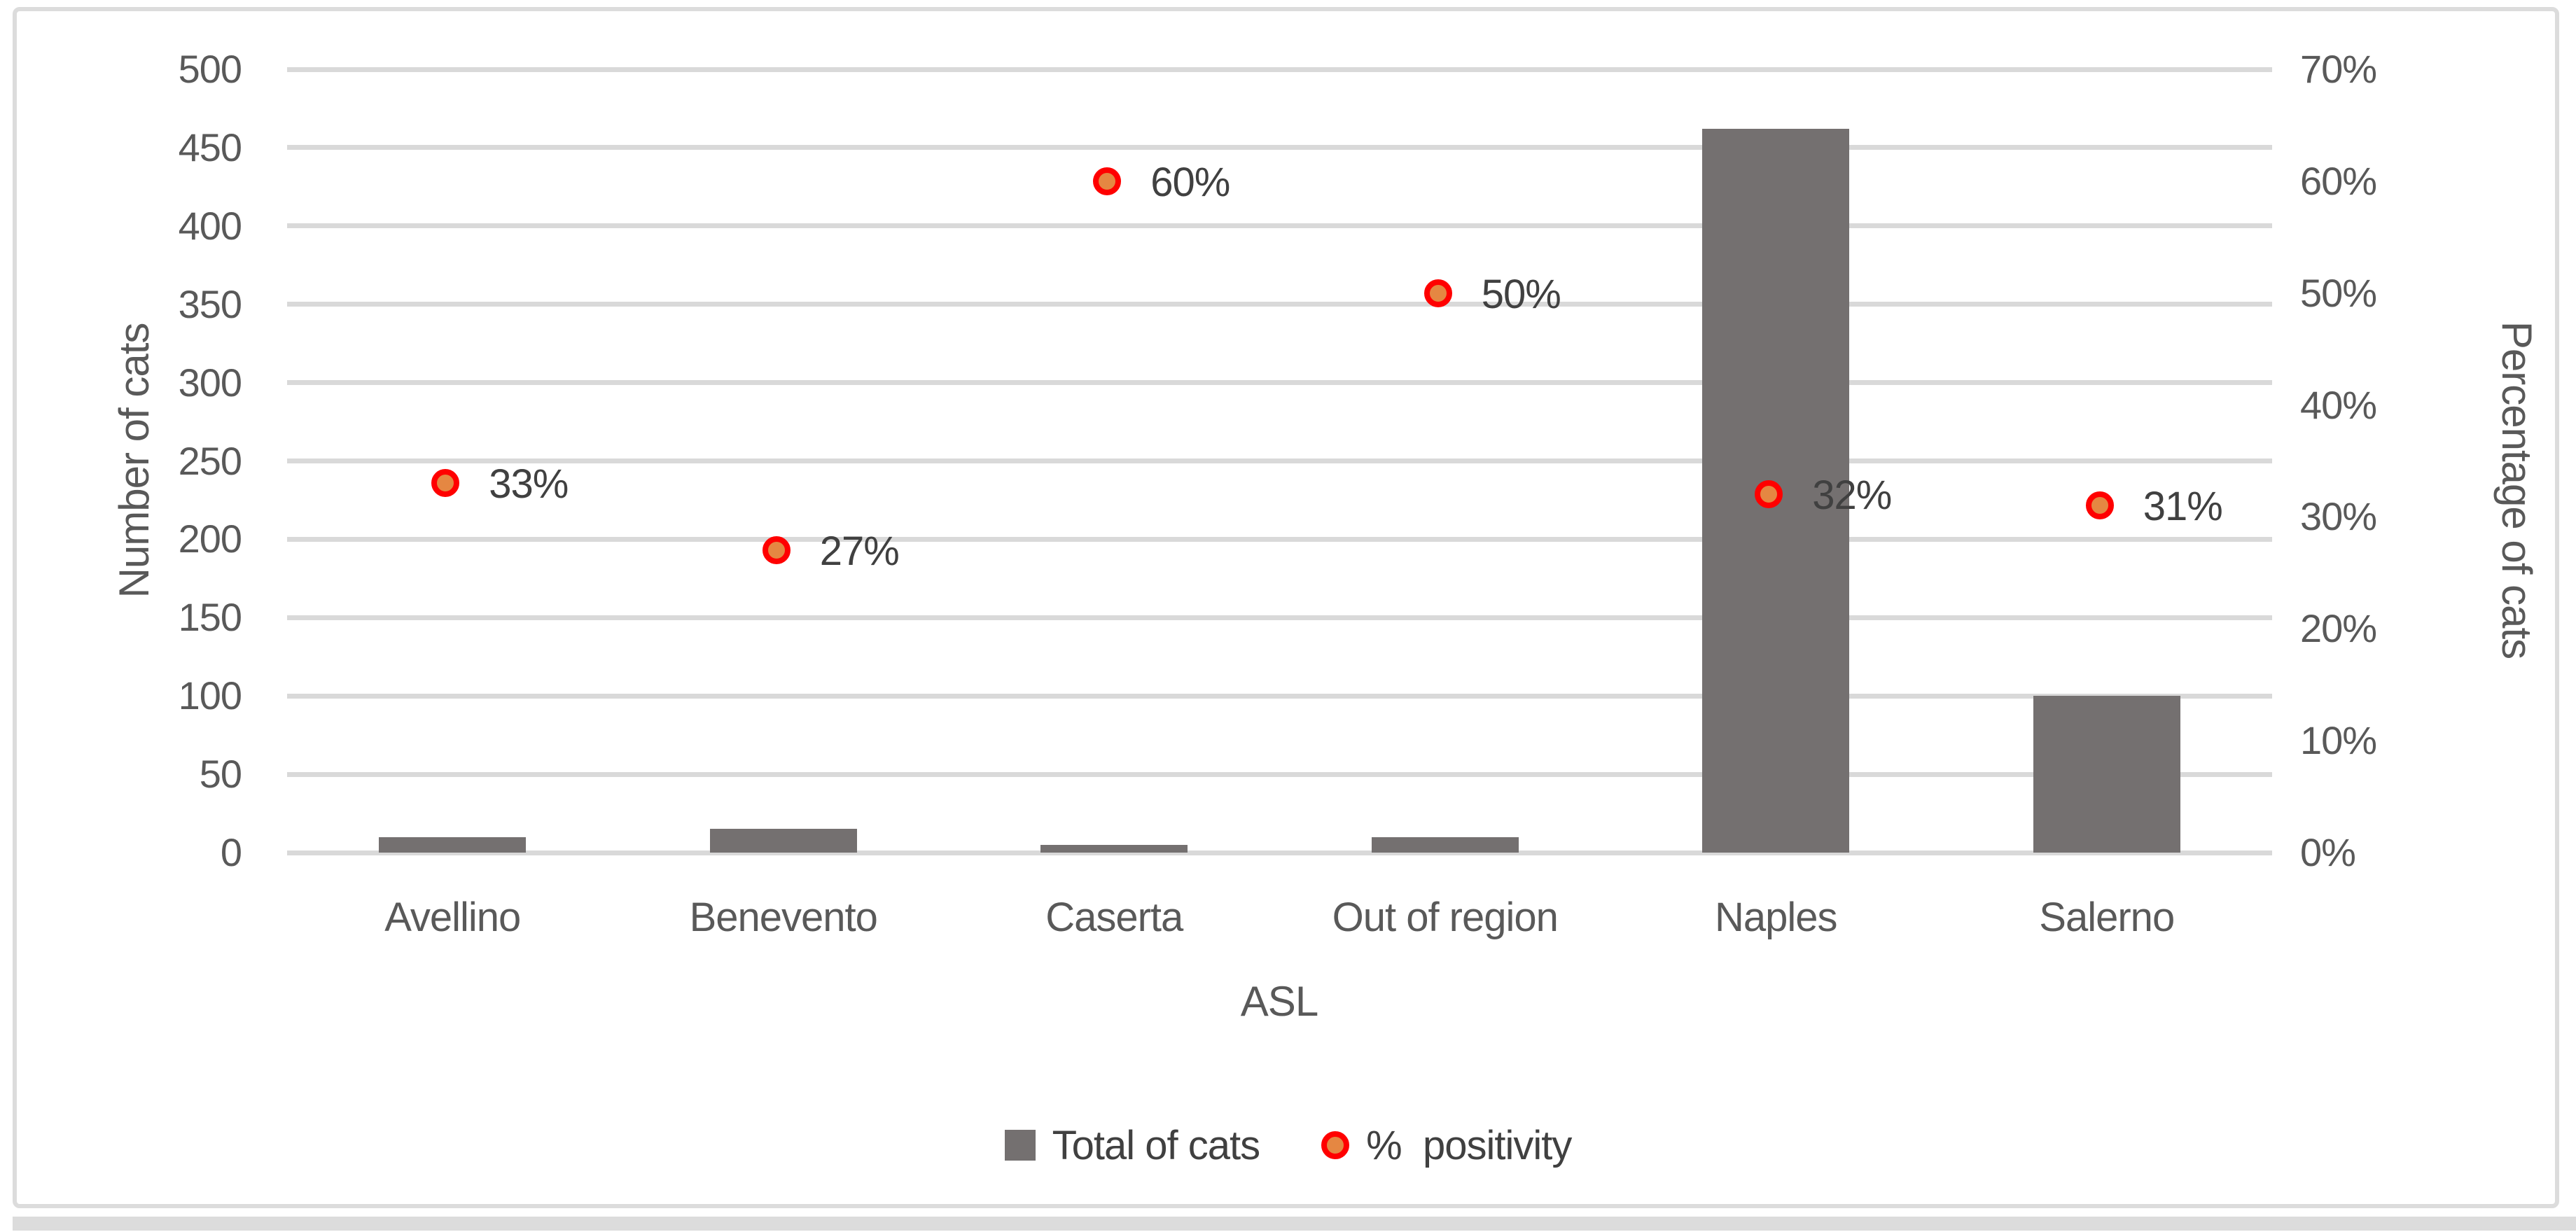 This screenshot has height=1232, width=2576. What do you see at coordinates (1445, 917) in the screenshot?
I see `x-category-label: Out of region` at bounding box center [1445, 917].